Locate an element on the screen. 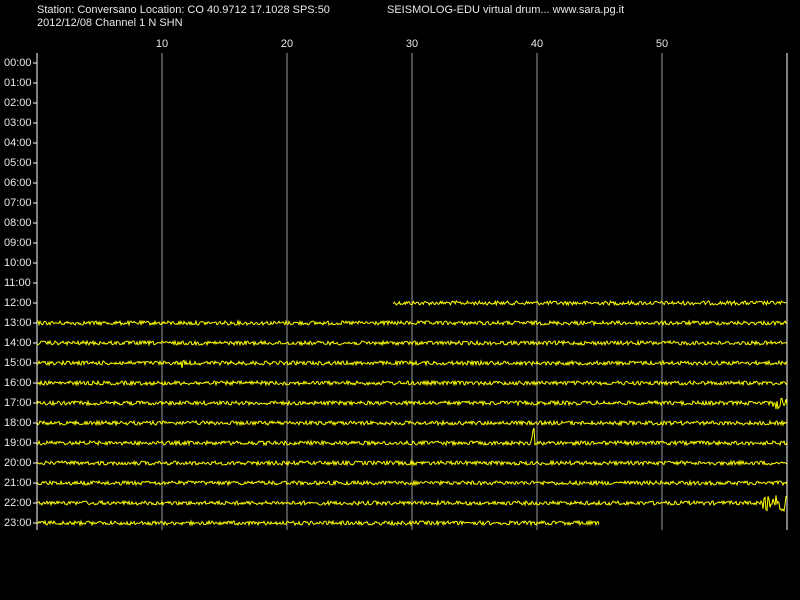 The width and height of the screenshot is (800, 600). hour-label: 16:00 is located at coordinates (18, 383).